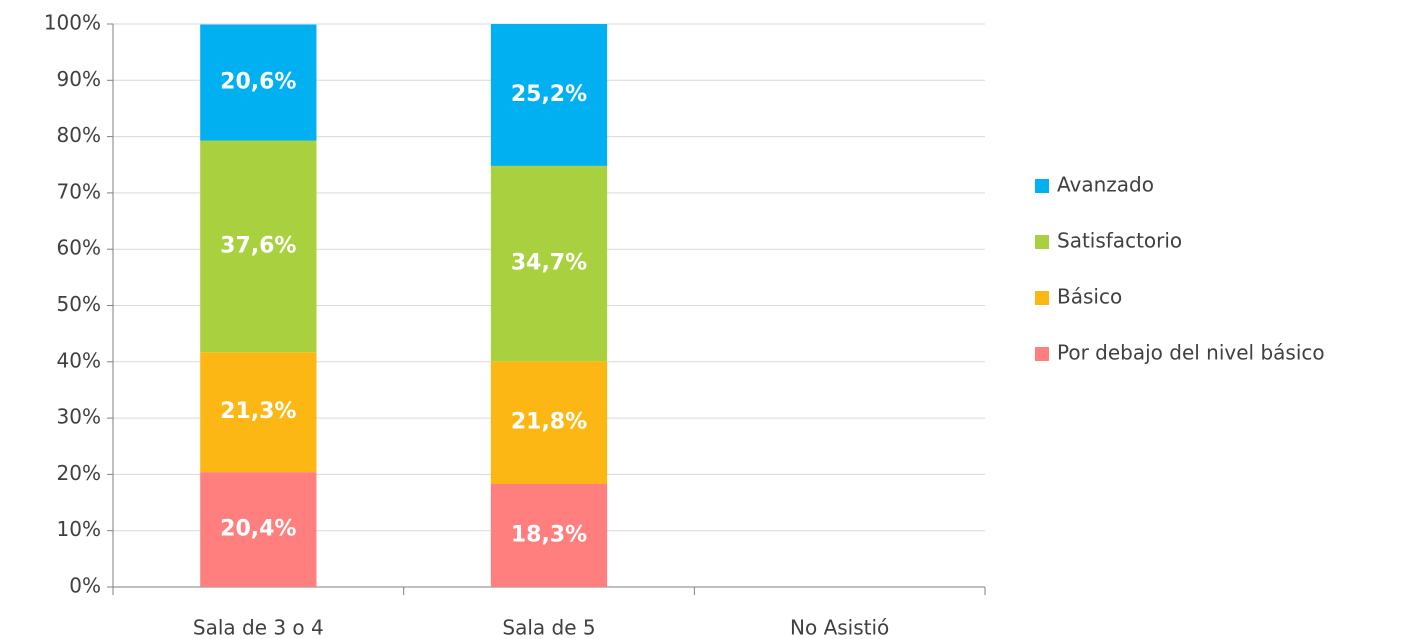 The width and height of the screenshot is (1408, 639). What do you see at coordinates (79, 473) in the screenshot?
I see `y-tick-label: 20%` at bounding box center [79, 473].